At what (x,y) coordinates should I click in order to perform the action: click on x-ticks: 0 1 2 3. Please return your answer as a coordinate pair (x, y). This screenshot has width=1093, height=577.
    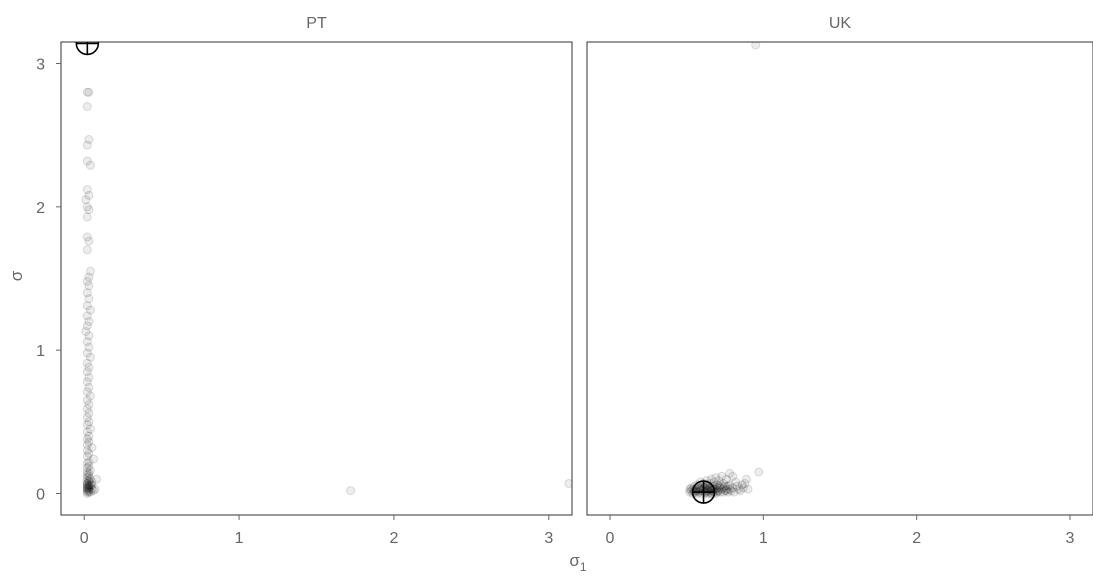
    Looking at the image, I should click on (316, 531).